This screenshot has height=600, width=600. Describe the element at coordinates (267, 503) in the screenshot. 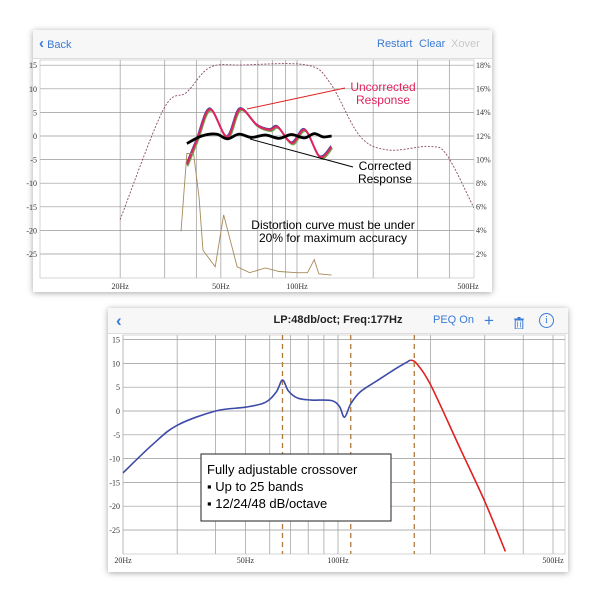

I see `annotation-line: ▪ 12/24/48 dB/octave` at that location.